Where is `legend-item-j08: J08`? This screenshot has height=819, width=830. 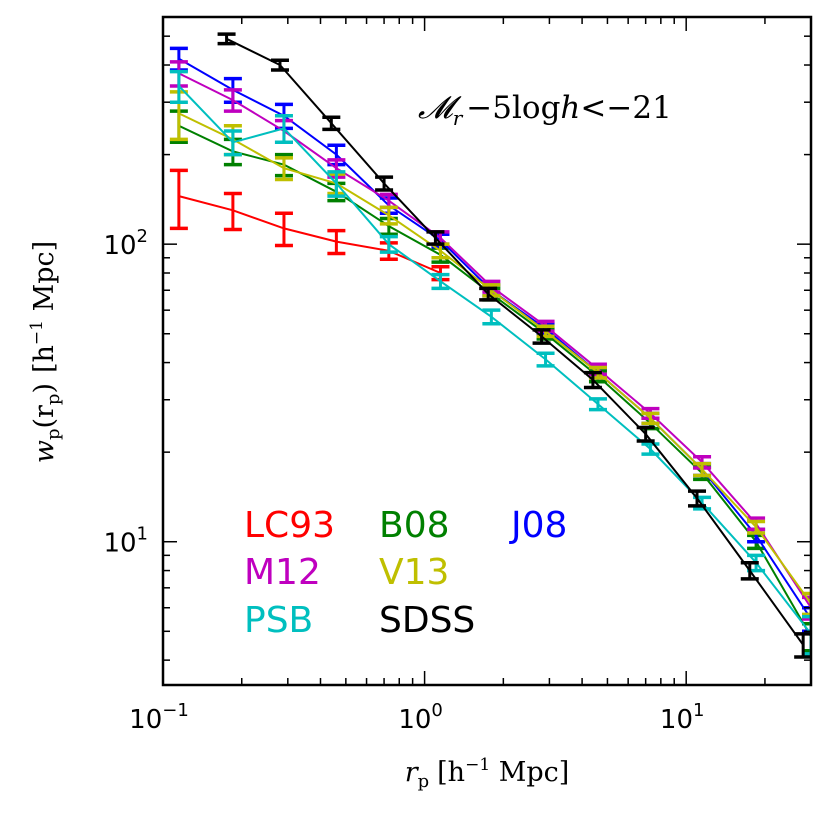
legend-item-j08: J08 is located at coordinates (538, 525).